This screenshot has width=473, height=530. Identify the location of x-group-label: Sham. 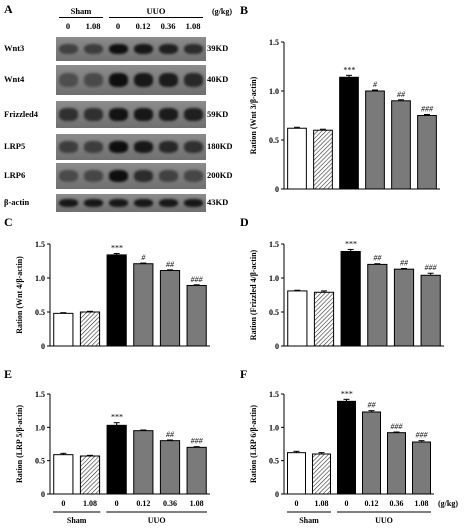
(77, 520).